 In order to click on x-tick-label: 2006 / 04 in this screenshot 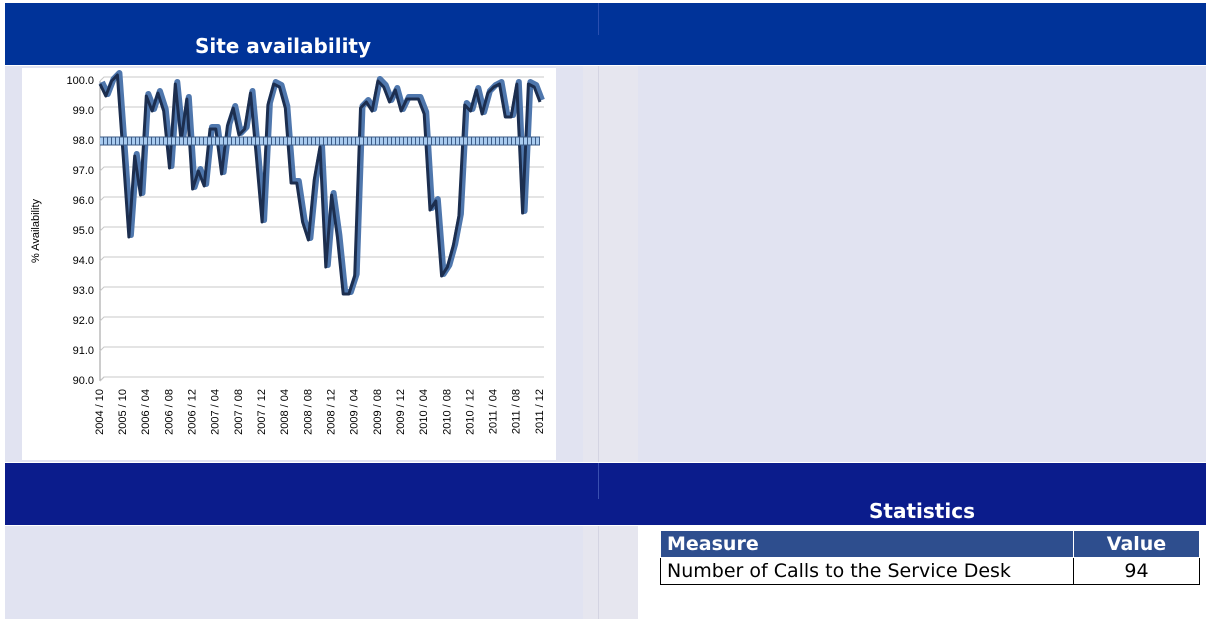, I will do `click(146, 412)`.